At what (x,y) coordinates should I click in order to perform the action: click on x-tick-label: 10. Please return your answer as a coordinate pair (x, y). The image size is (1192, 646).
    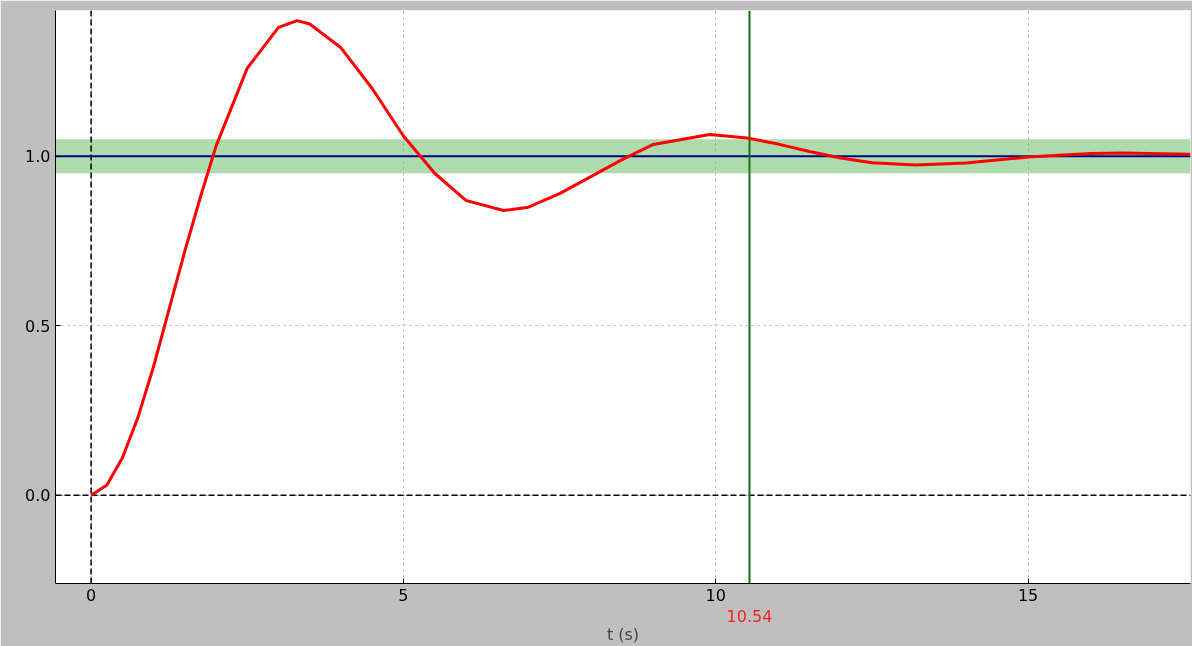
    Looking at the image, I should click on (715, 595).